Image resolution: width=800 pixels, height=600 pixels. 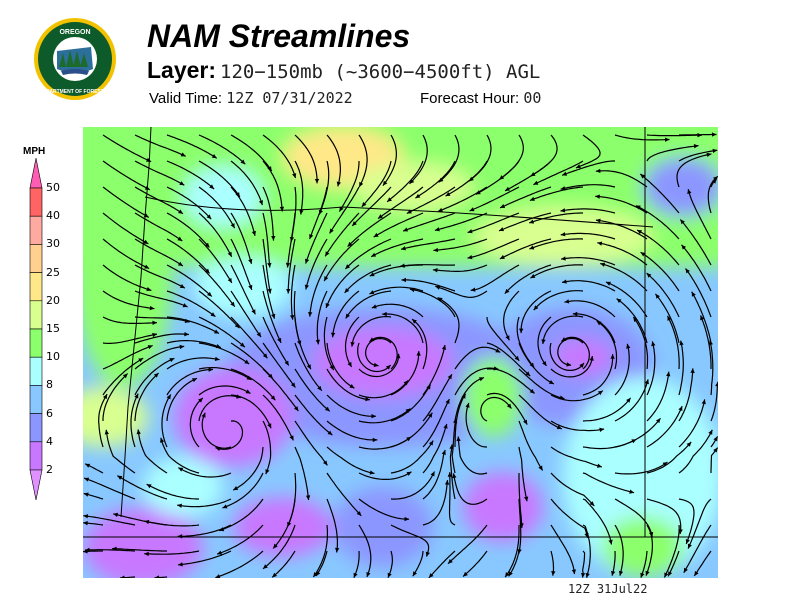 I want to click on valid-time-label: Valid Time:, so click(x=186, y=98).